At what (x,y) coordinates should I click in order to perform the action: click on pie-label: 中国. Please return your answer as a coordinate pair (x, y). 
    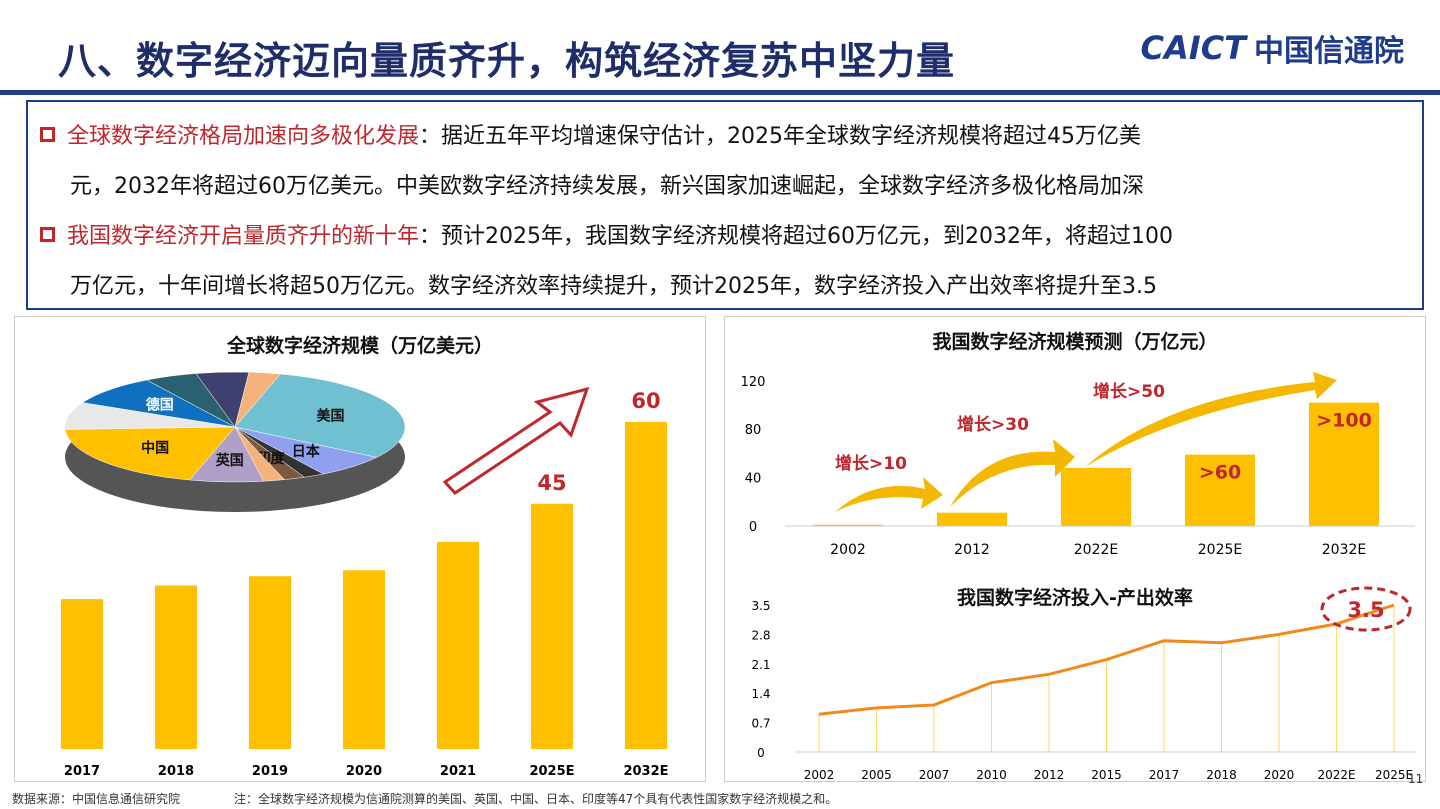
    Looking at the image, I should click on (155, 448).